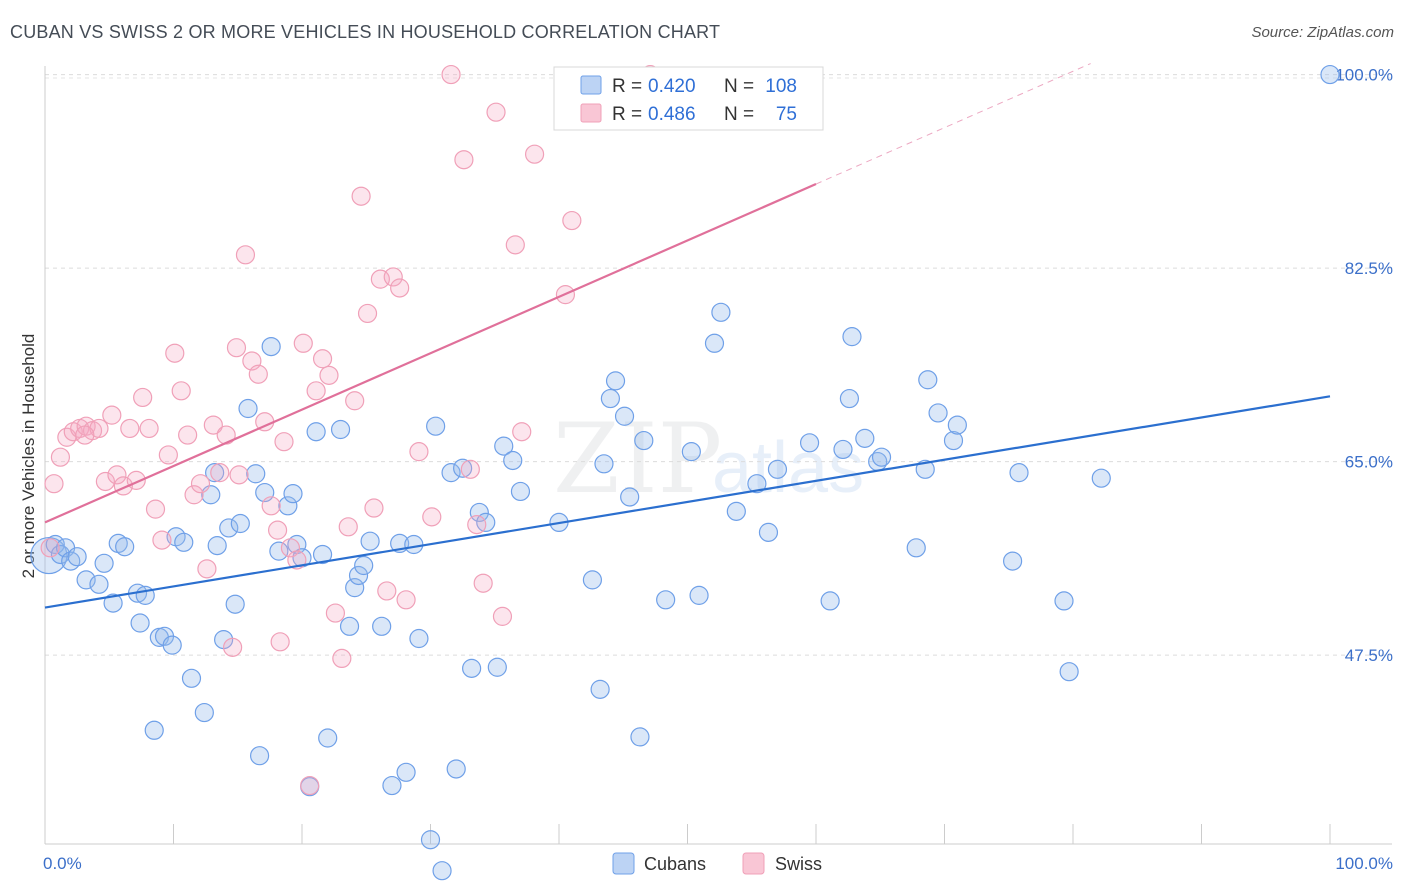 The width and height of the screenshot is (1406, 892). Describe the element at coordinates (28, 456) in the screenshot. I see `y-axis-title: 2 or more Vehicles in Household` at that location.